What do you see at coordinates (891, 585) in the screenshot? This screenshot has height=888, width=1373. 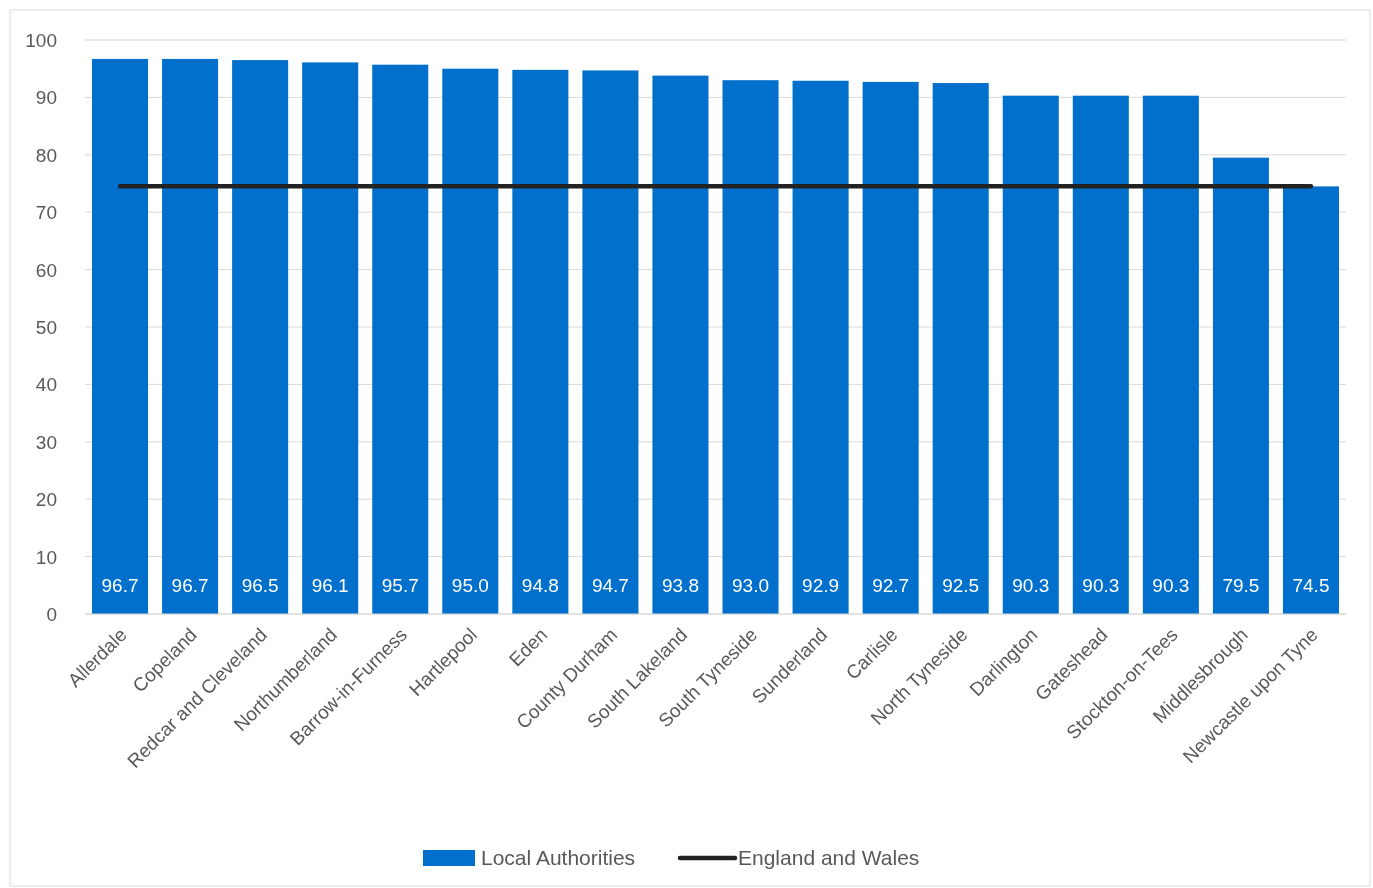 I see `data-label: 92.7` at bounding box center [891, 585].